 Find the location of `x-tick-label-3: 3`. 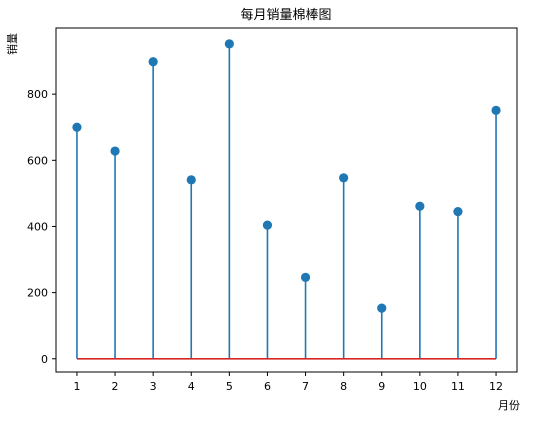

x-tick-label-3: 3 is located at coordinates (153, 386).